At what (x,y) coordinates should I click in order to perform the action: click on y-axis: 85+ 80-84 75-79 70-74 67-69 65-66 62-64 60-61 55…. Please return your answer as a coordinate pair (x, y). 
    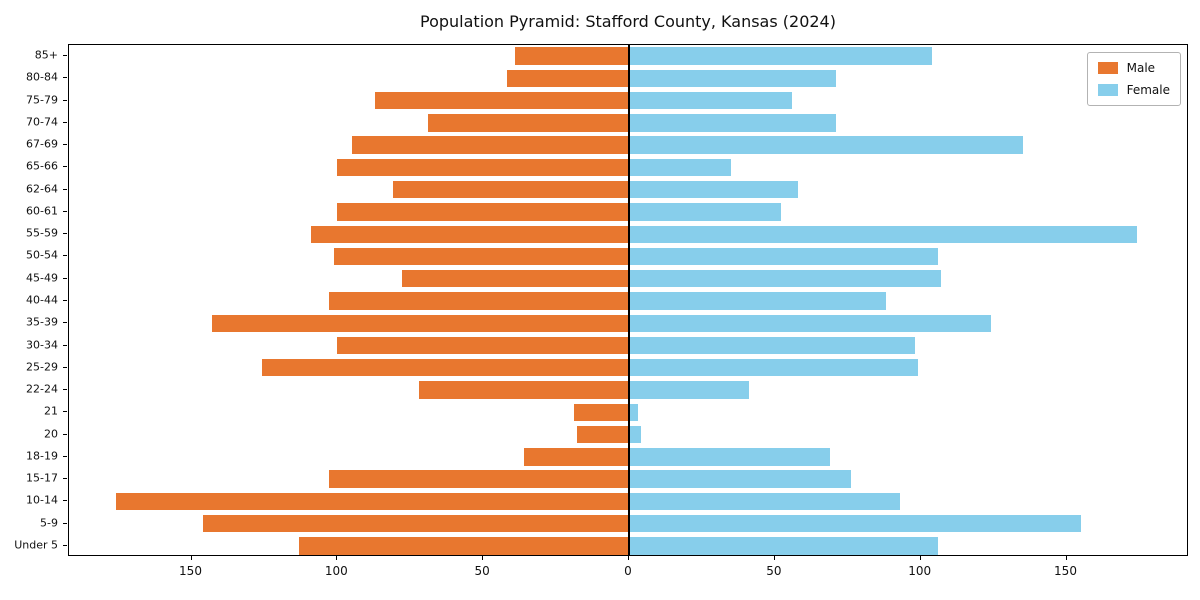
    Looking at the image, I should click on (34, 300).